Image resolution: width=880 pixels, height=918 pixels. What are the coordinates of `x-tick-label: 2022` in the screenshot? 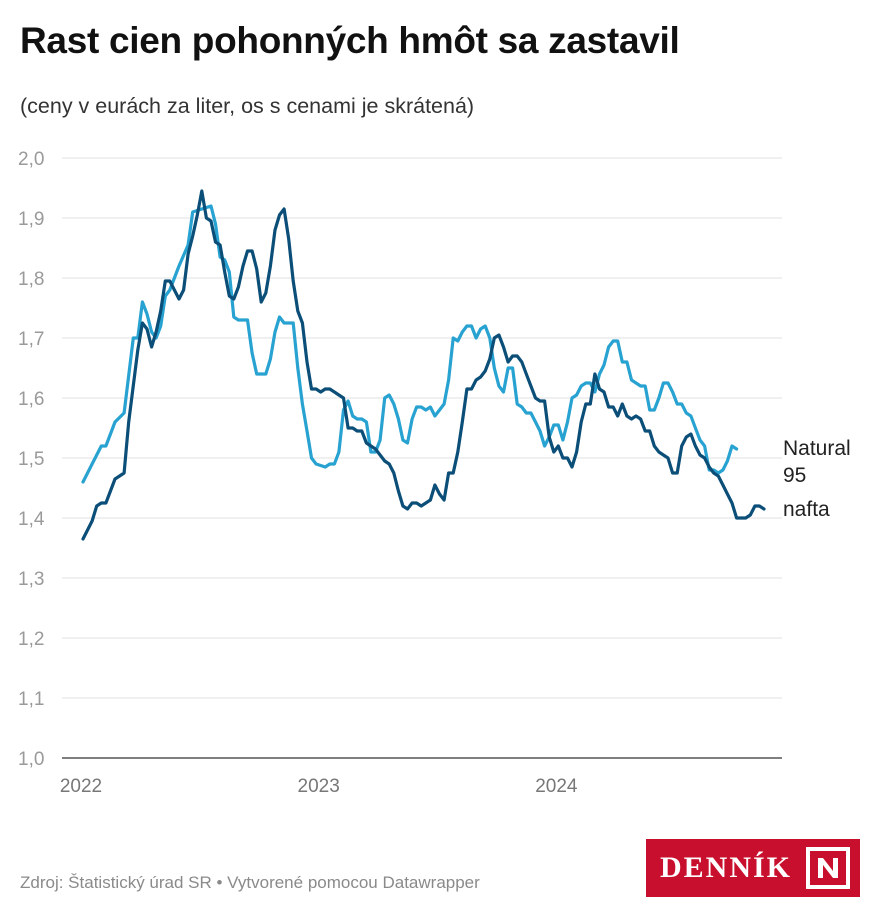 It's located at (81, 786).